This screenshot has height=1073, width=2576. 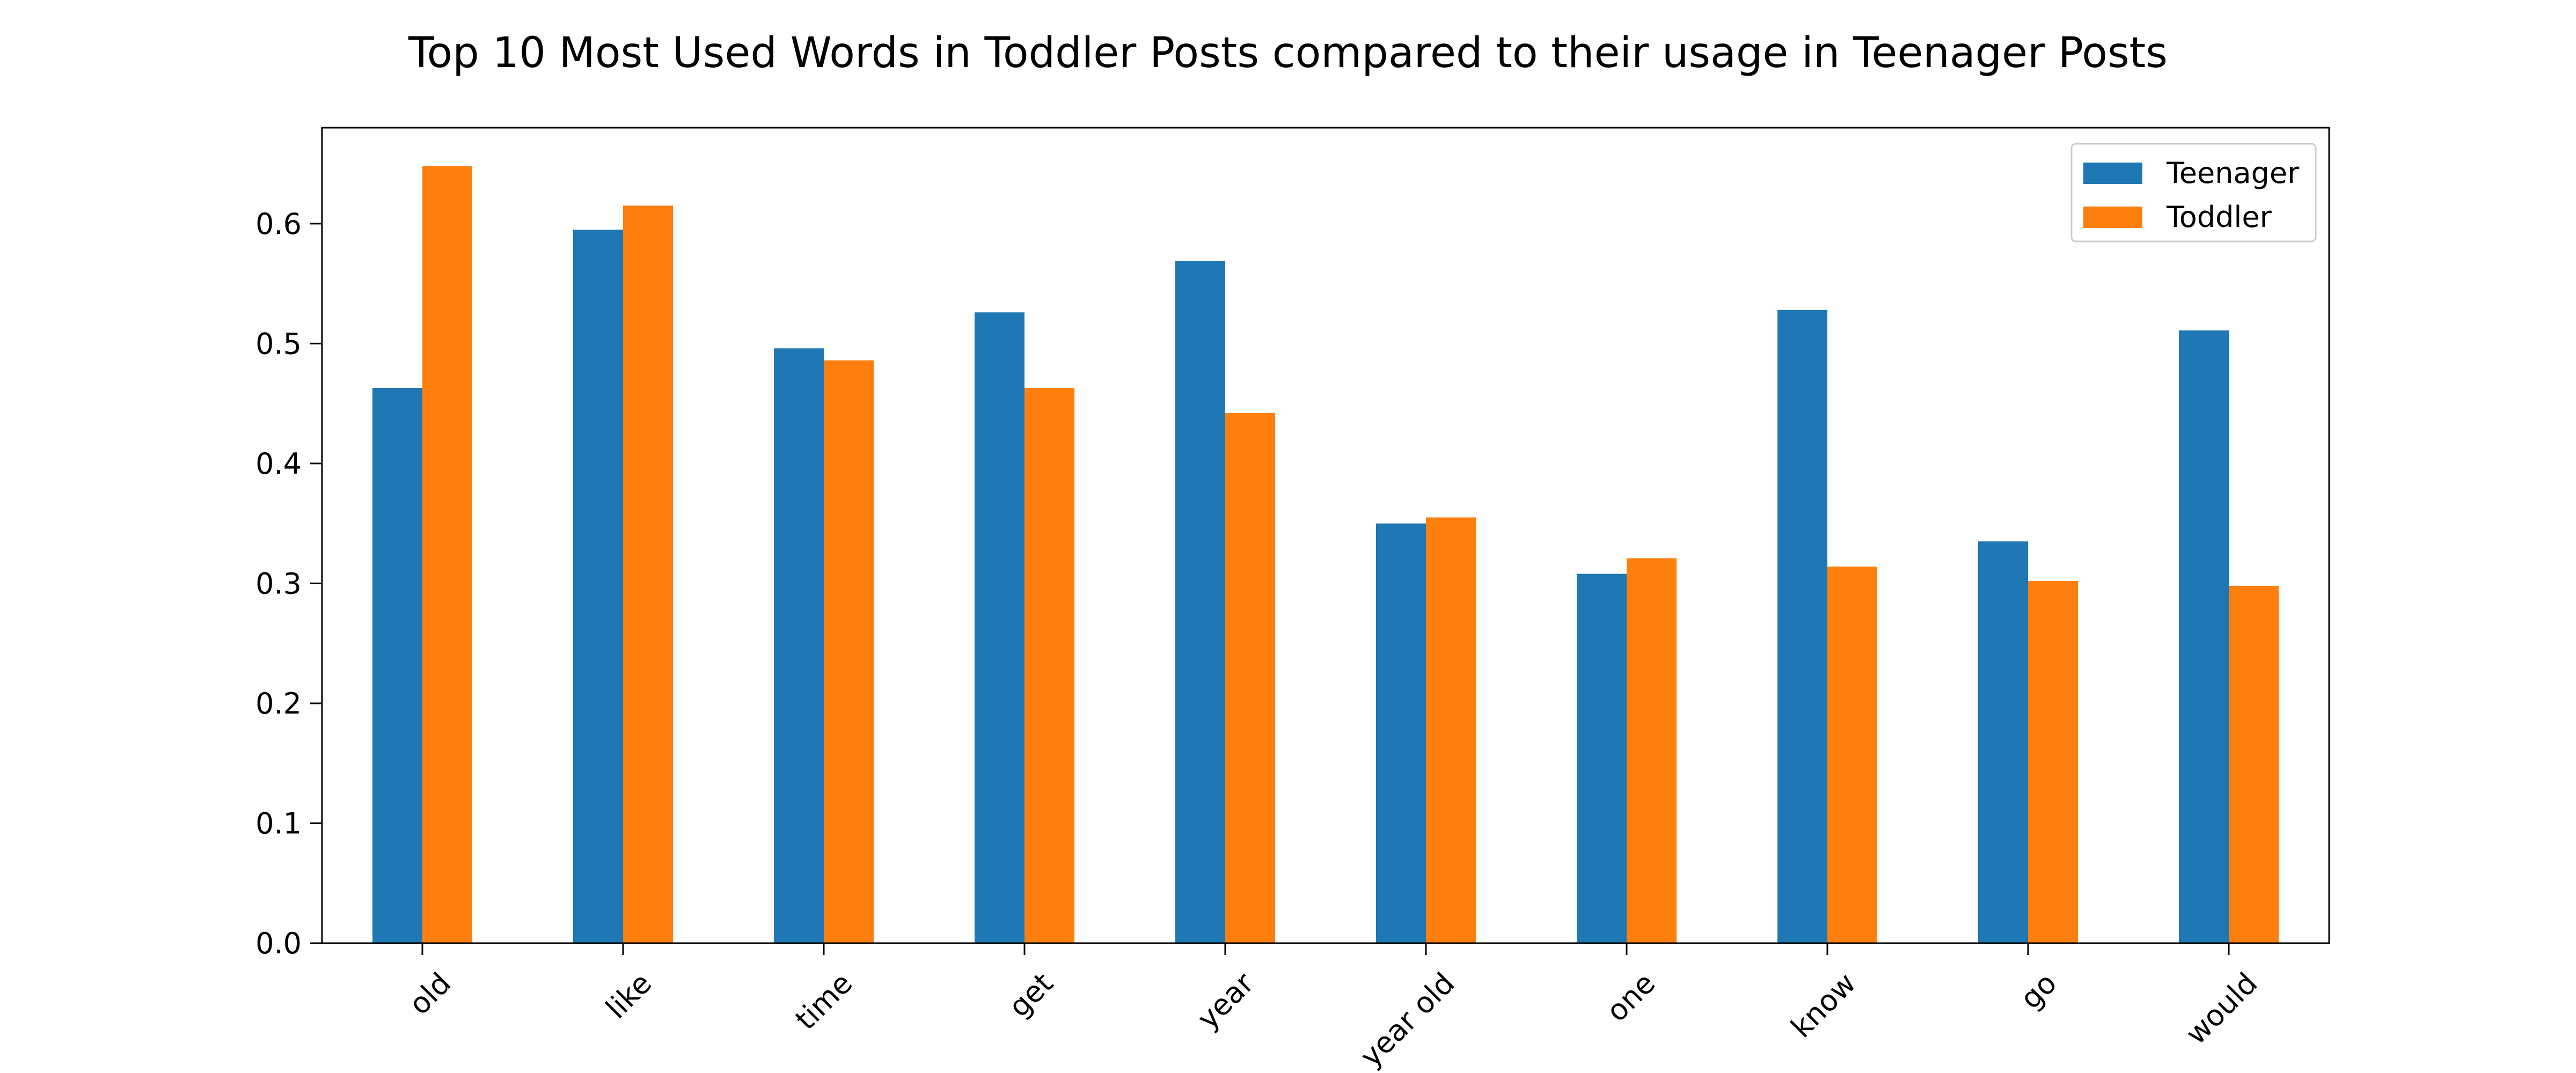 What do you see at coordinates (278, 583) in the screenshot?
I see `y-tick-label: 0.3` at bounding box center [278, 583].